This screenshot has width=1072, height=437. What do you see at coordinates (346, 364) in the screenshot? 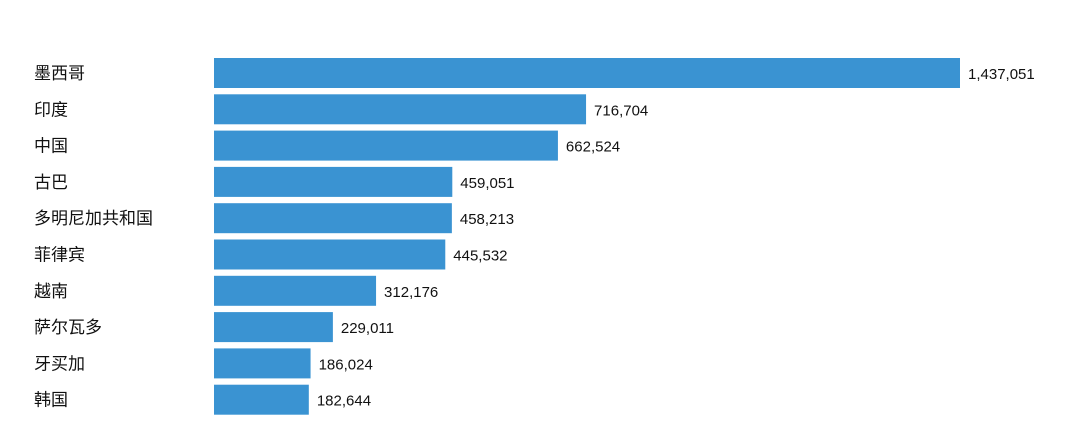
I see `value-label: 186,024` at bounding box center [346, 364].